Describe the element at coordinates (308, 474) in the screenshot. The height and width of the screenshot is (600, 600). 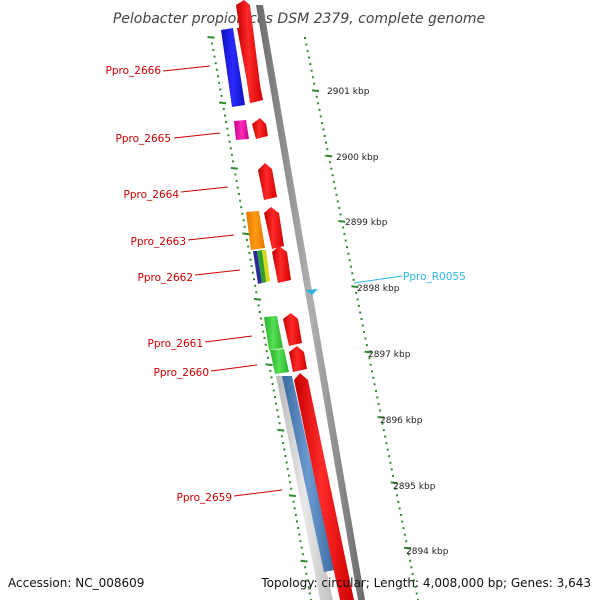
I see `cds-2659-steel` at that location.